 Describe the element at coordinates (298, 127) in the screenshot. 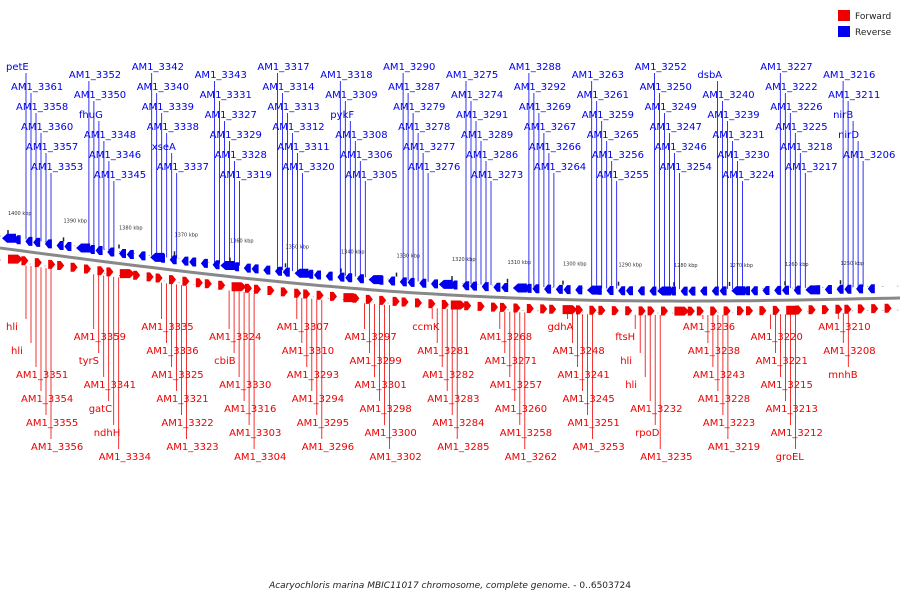

I see `reverse-gene-label-am1-3312: AM1_3312` at that location.